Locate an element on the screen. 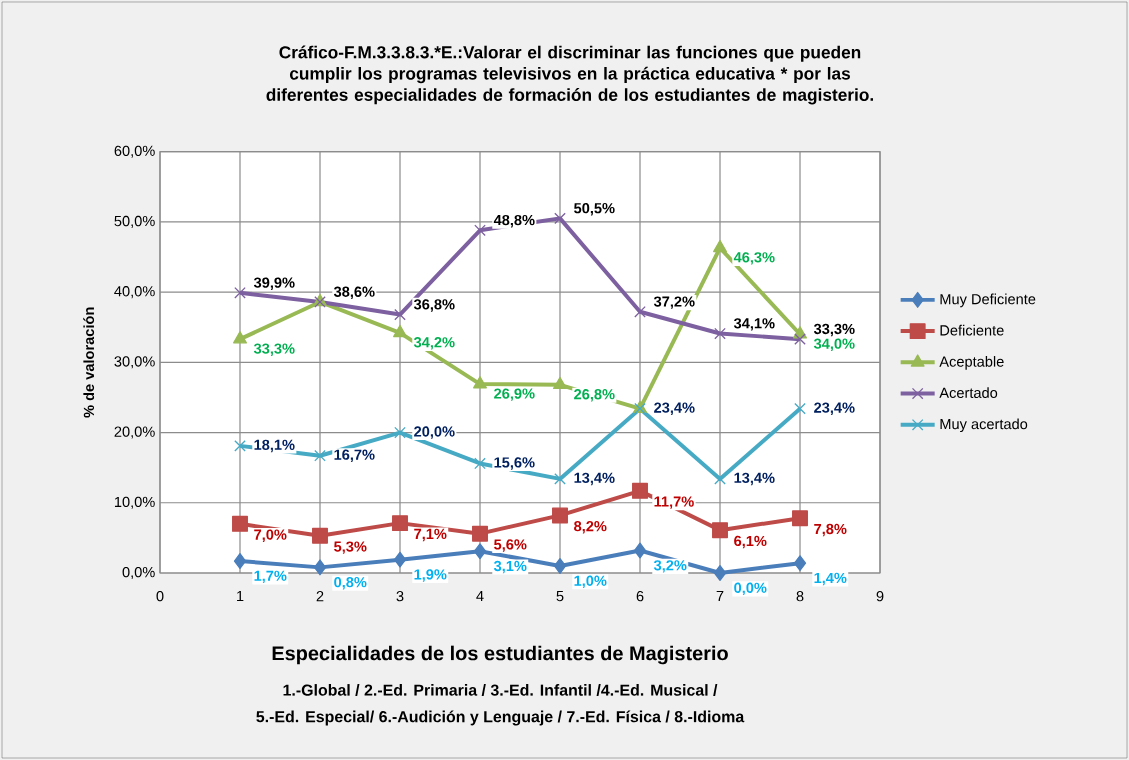 Image resolution: width=1129 pixels, height=760 pixels. x-tick-label: 8 is located at coordinates (800, 596).